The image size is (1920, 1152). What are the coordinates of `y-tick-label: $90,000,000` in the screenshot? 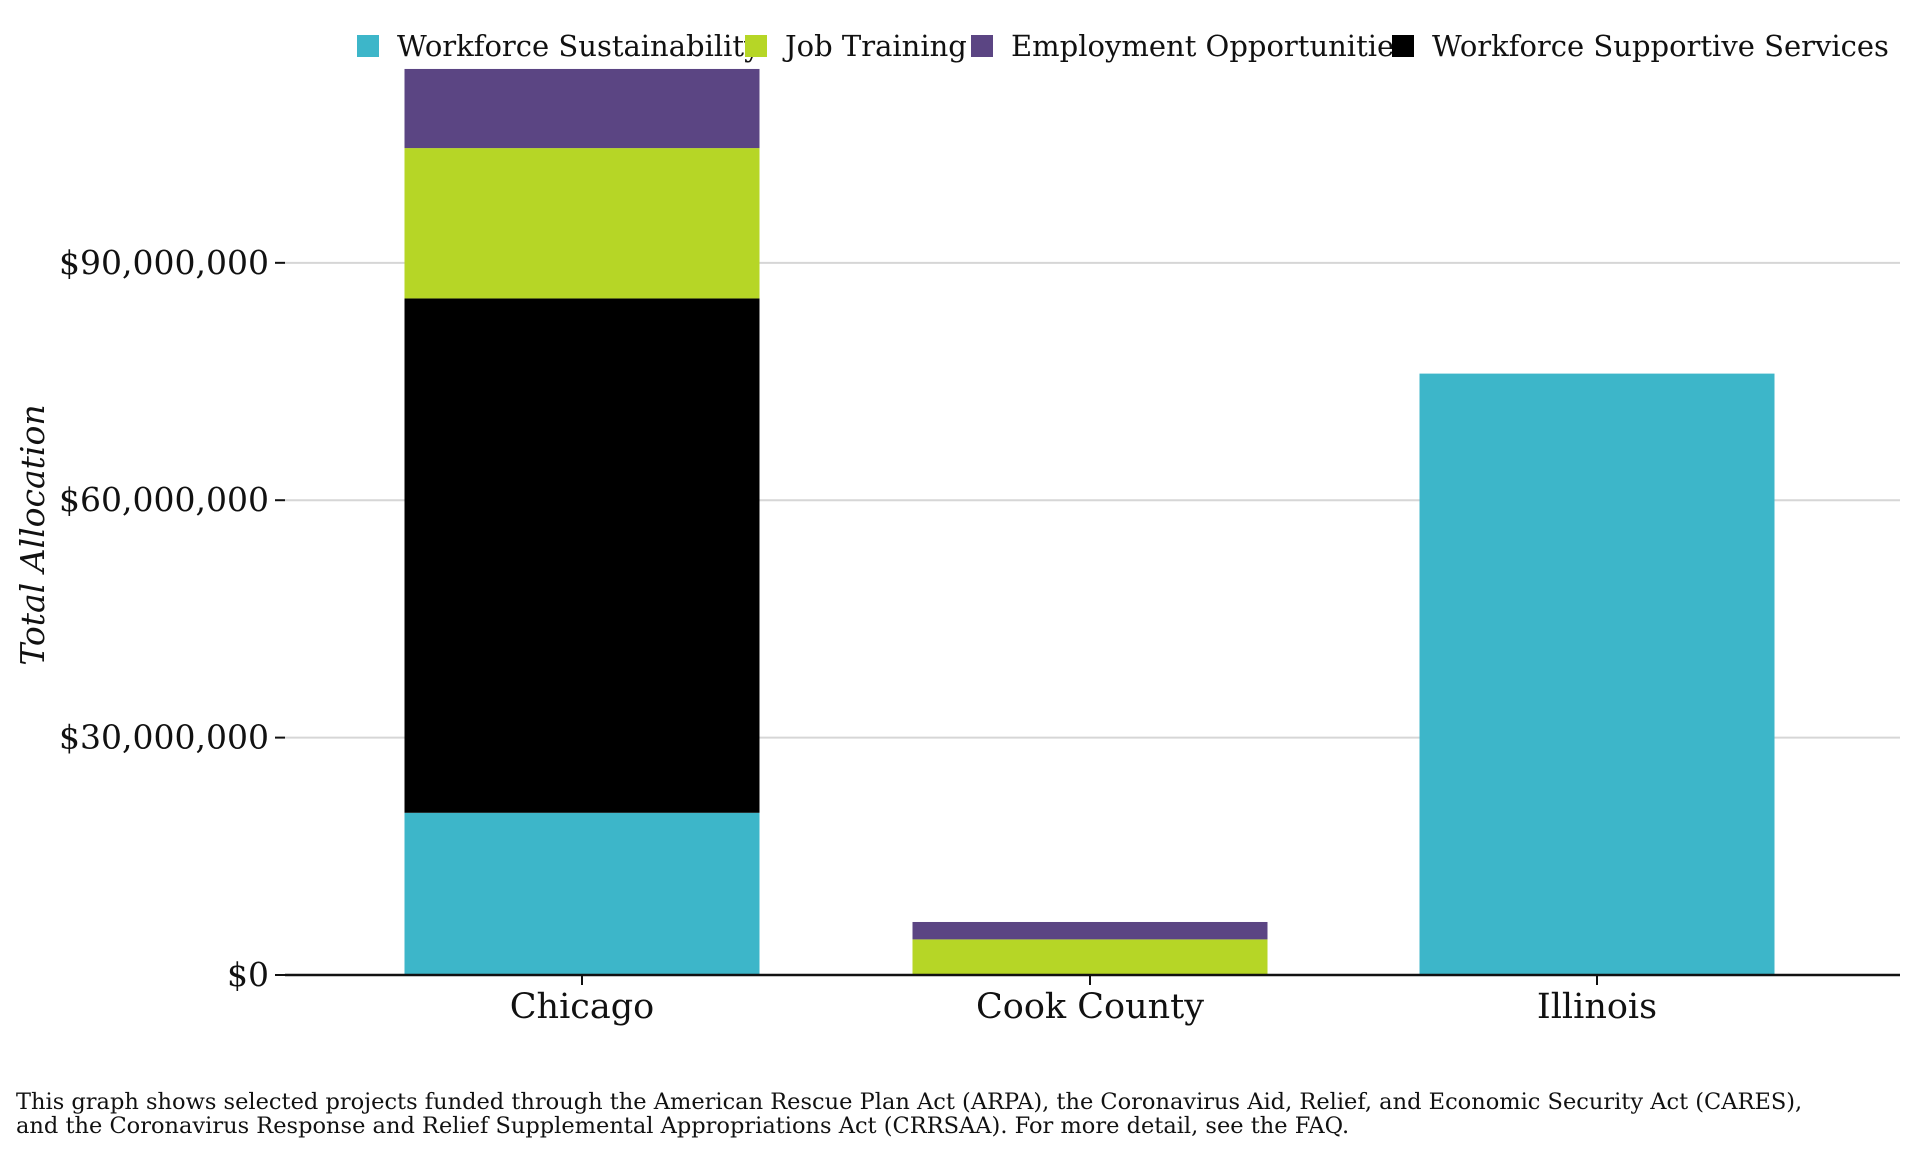 It's located at (164, 262).